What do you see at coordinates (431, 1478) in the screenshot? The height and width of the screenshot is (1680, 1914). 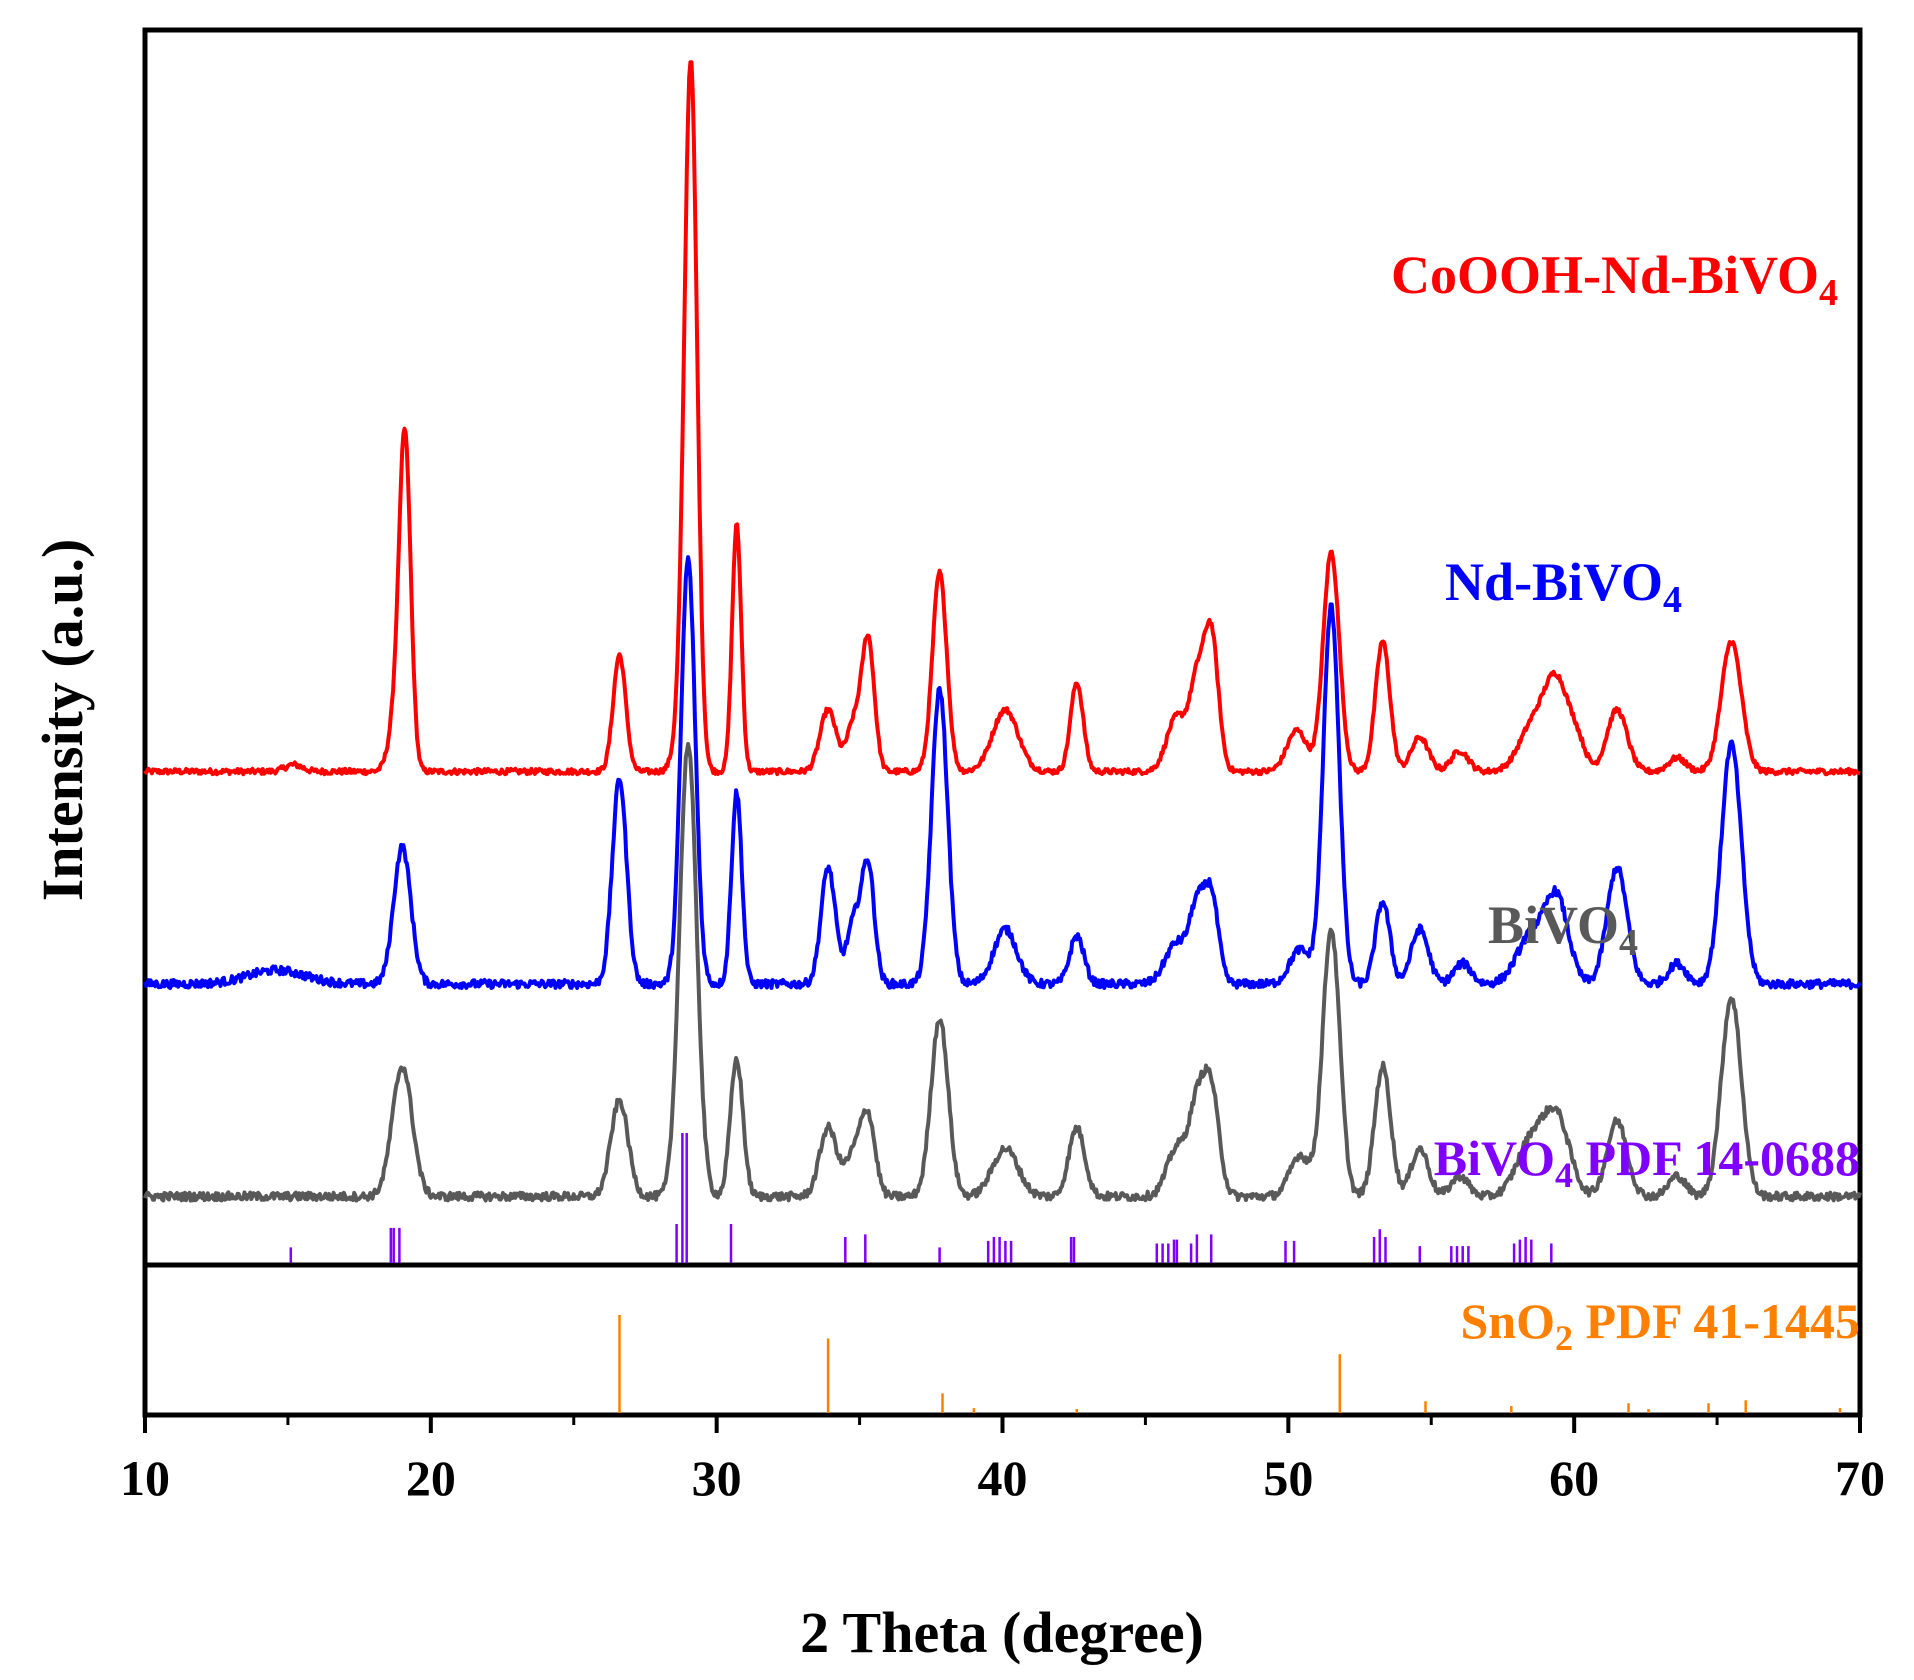 I see `x-tick-label: 20` at bounding box center [431, 1478].